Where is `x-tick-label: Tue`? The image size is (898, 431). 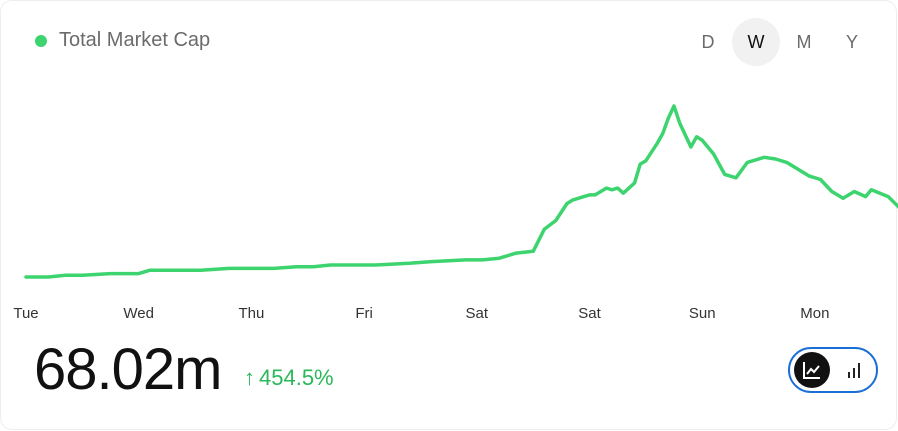 x-tick-label: Tue is located at coordinates (25, 313).